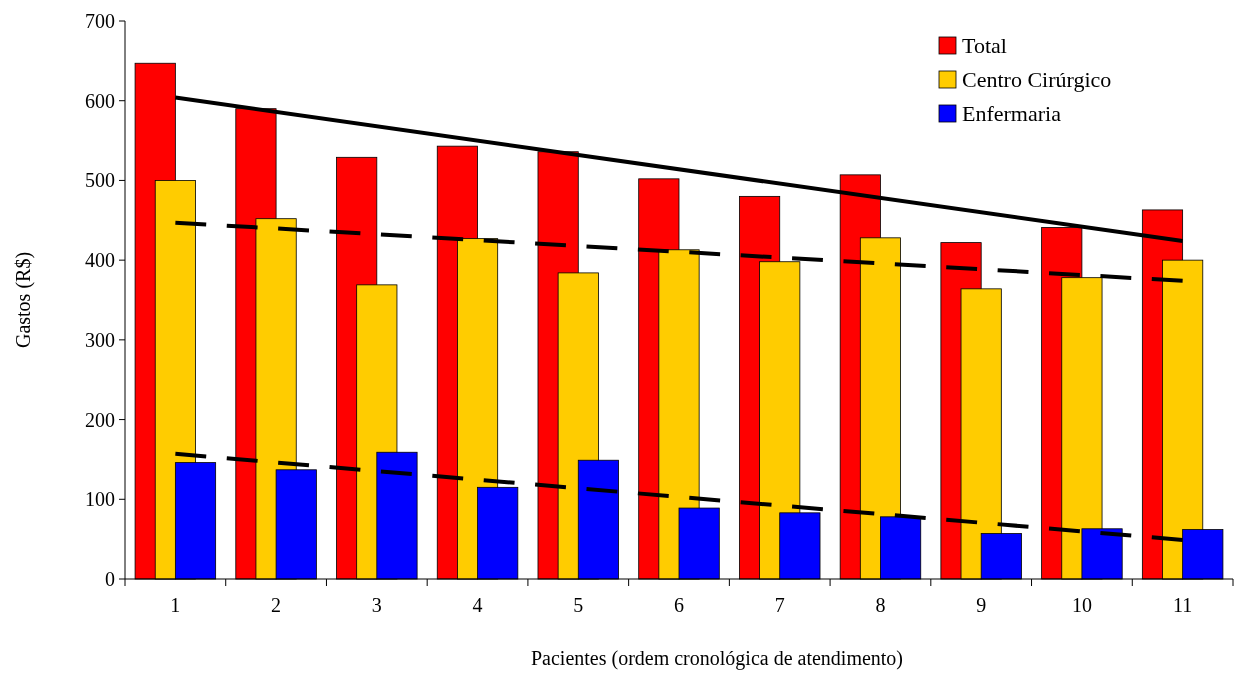 The image size is (1239, 677). I want to click on y-tick-label: 200, so click(100, 419).